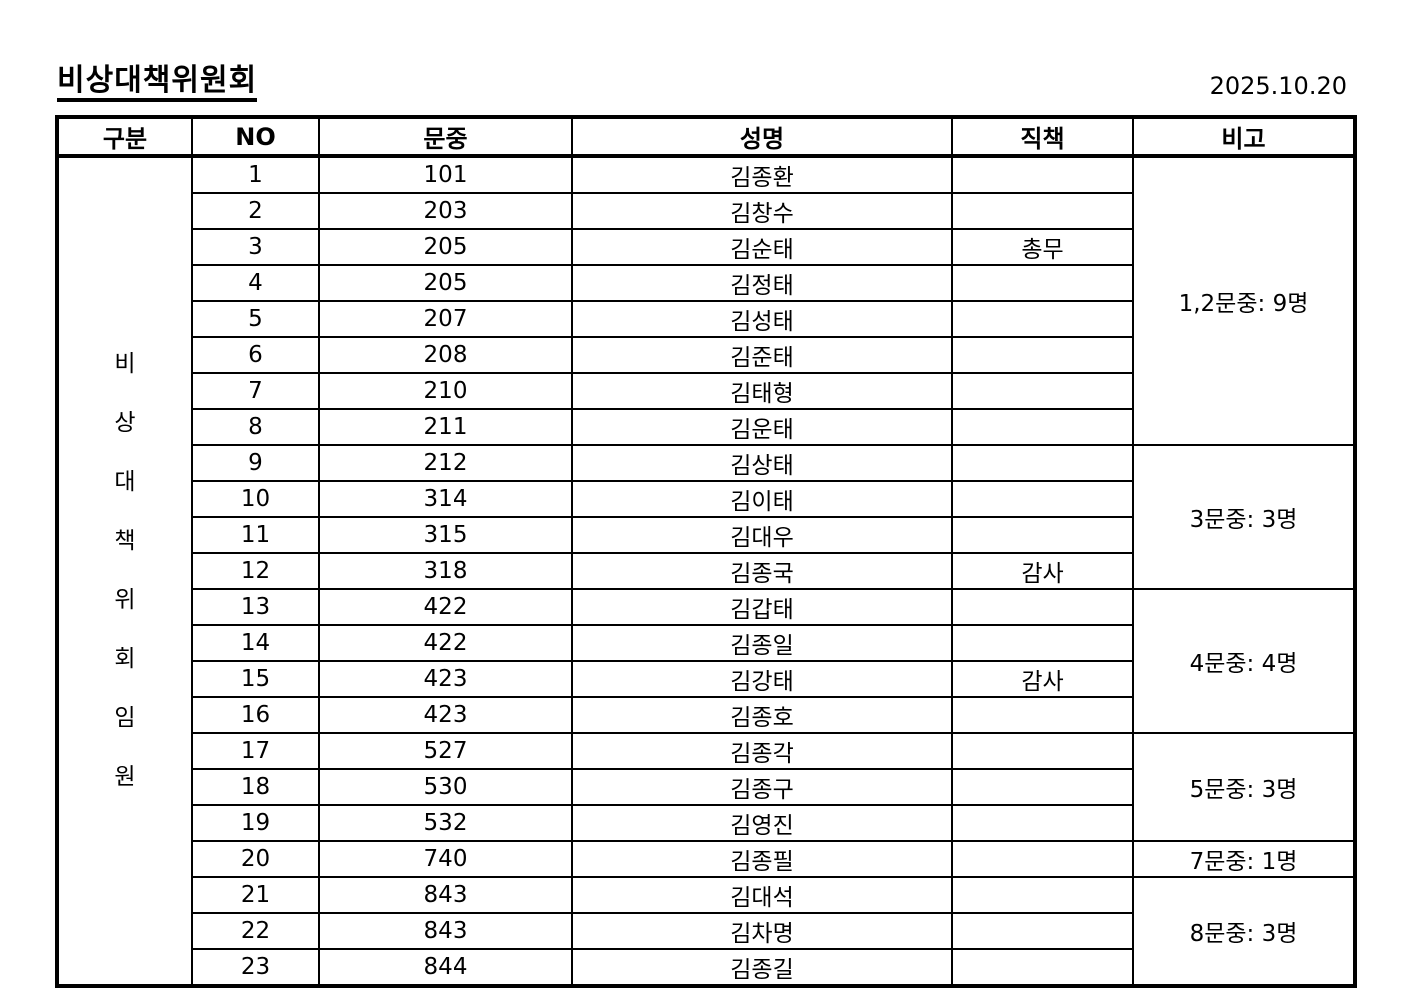  What do you see at coordinates (445, 859) in the screenshot?
I see `clan-cell: 740` at bounding box center [445, 859].